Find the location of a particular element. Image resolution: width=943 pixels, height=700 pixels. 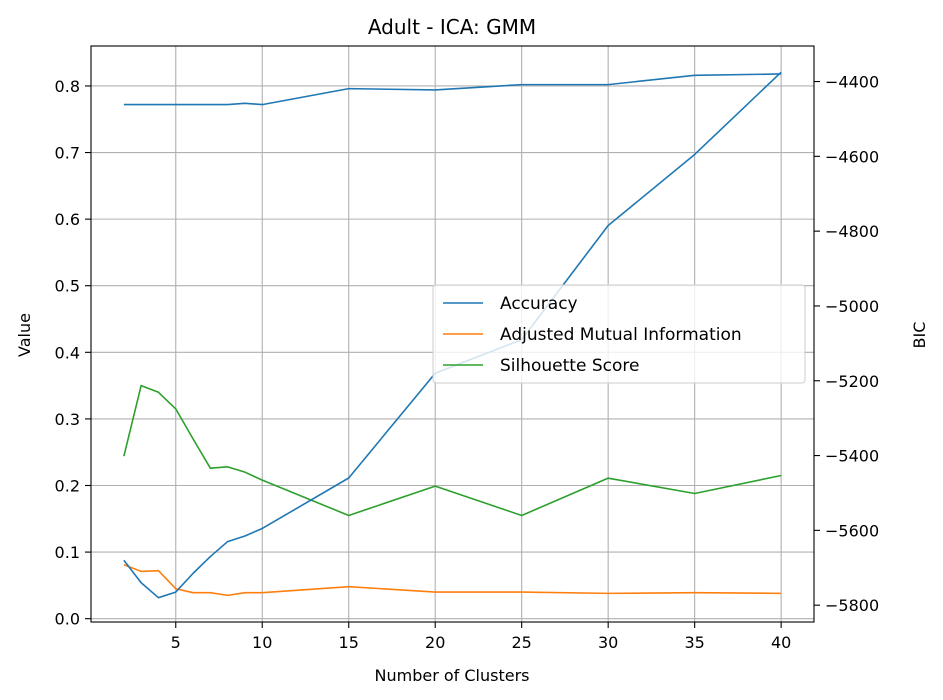

x-tick-label: 20 is located at coordinates (435, 642).